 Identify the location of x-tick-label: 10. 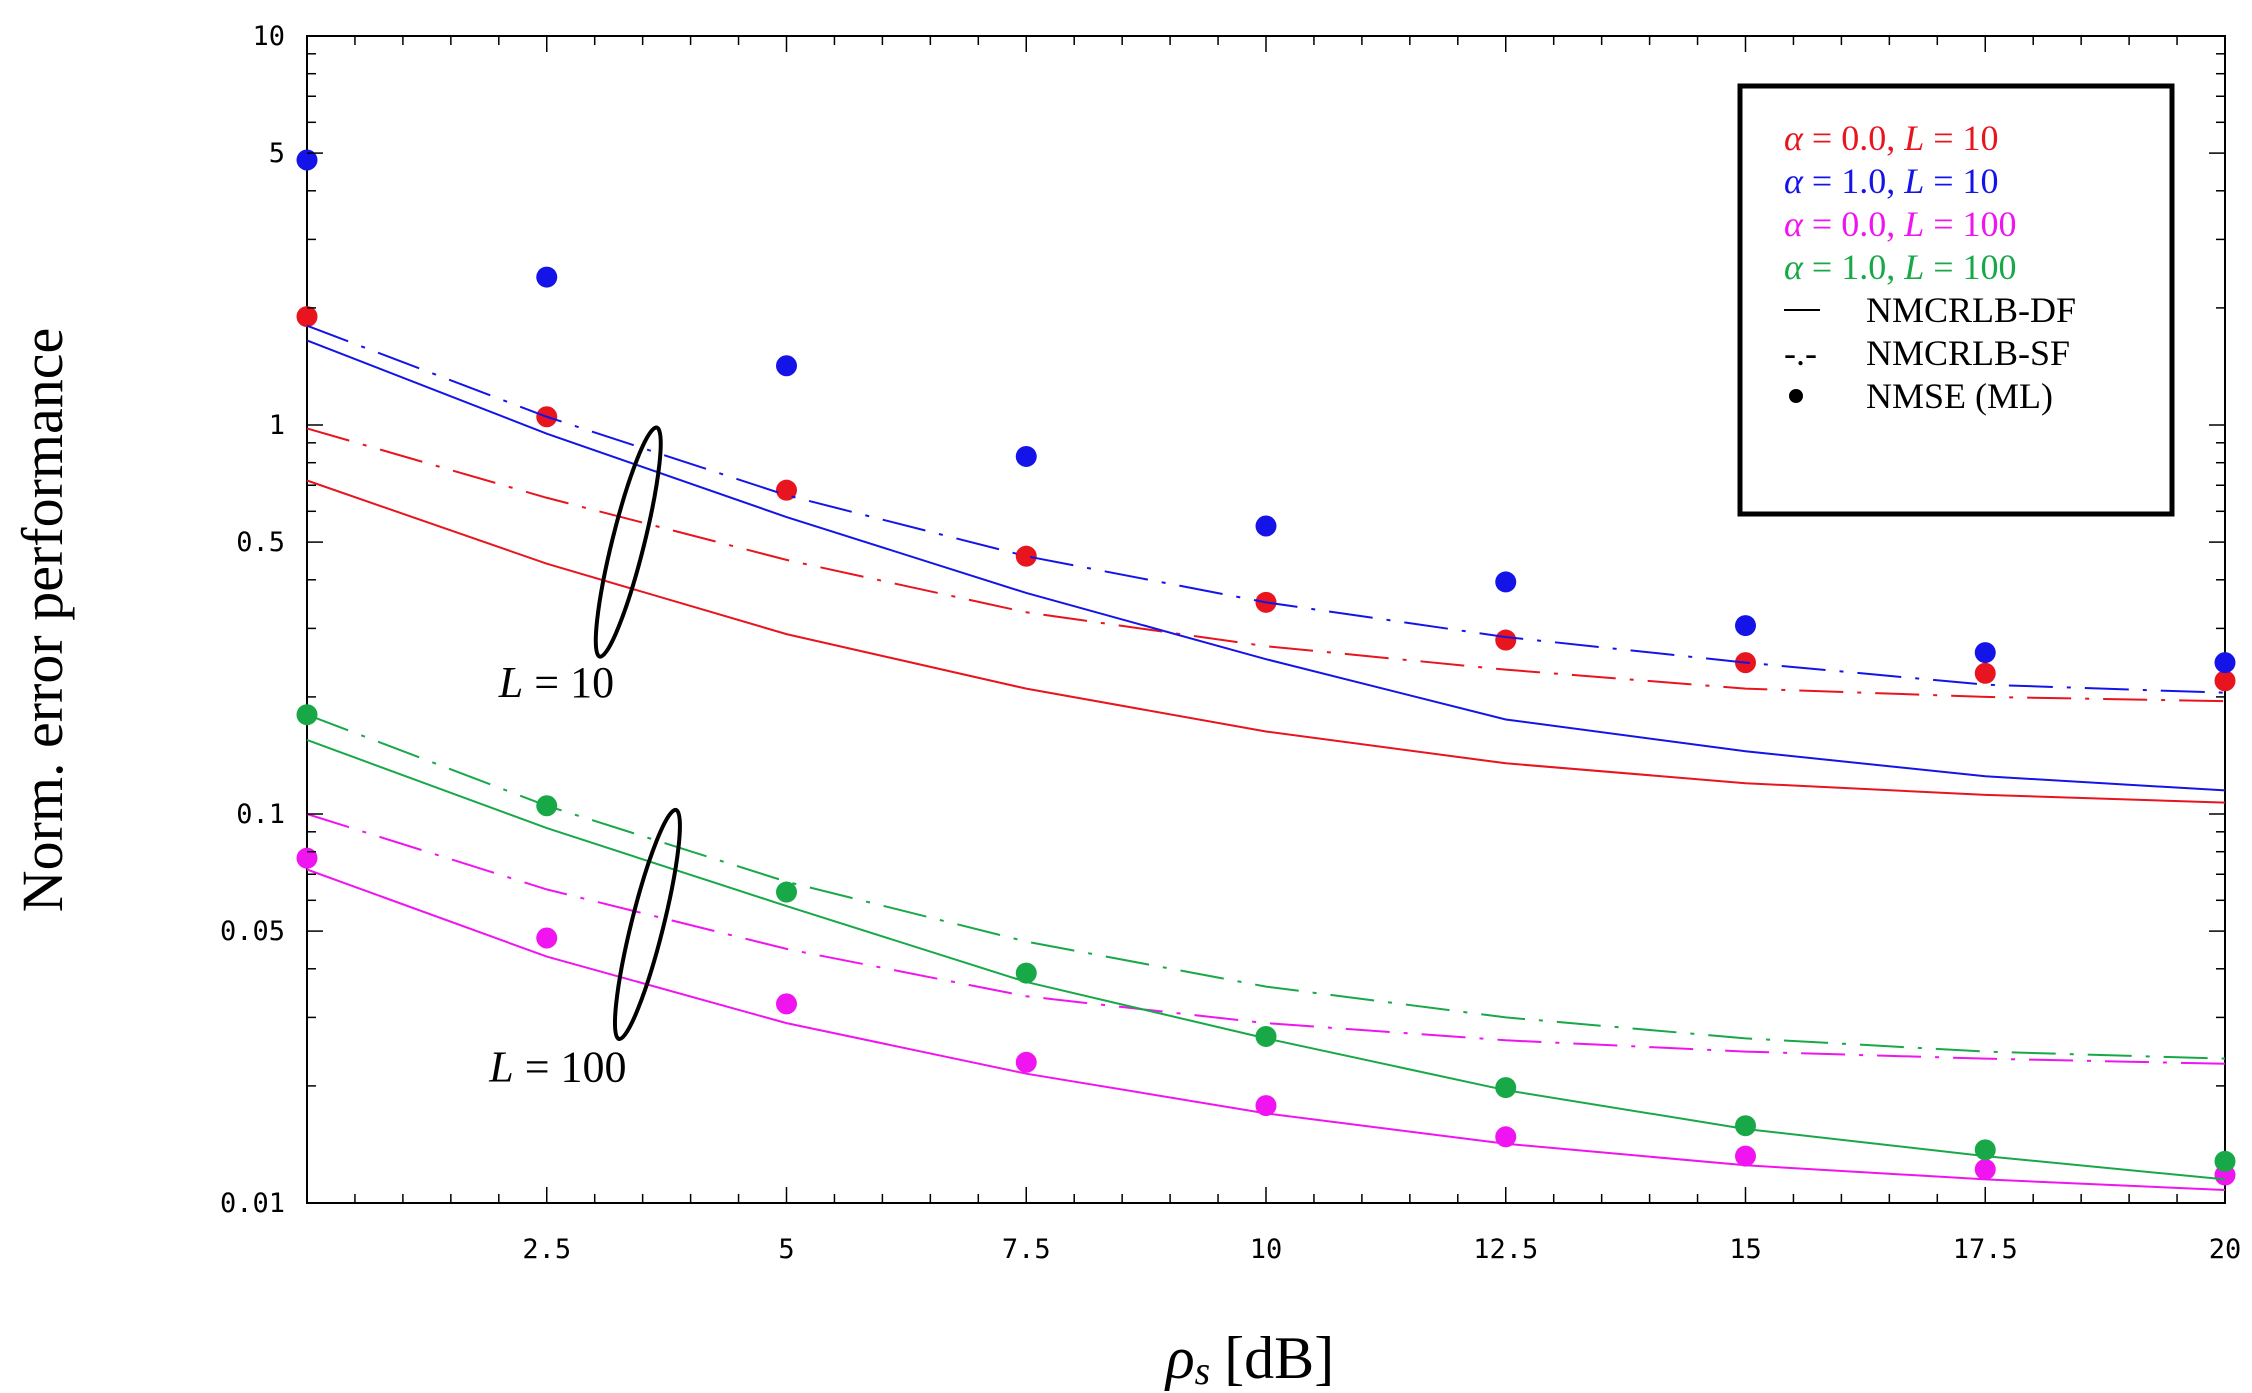
(1266, 1249).